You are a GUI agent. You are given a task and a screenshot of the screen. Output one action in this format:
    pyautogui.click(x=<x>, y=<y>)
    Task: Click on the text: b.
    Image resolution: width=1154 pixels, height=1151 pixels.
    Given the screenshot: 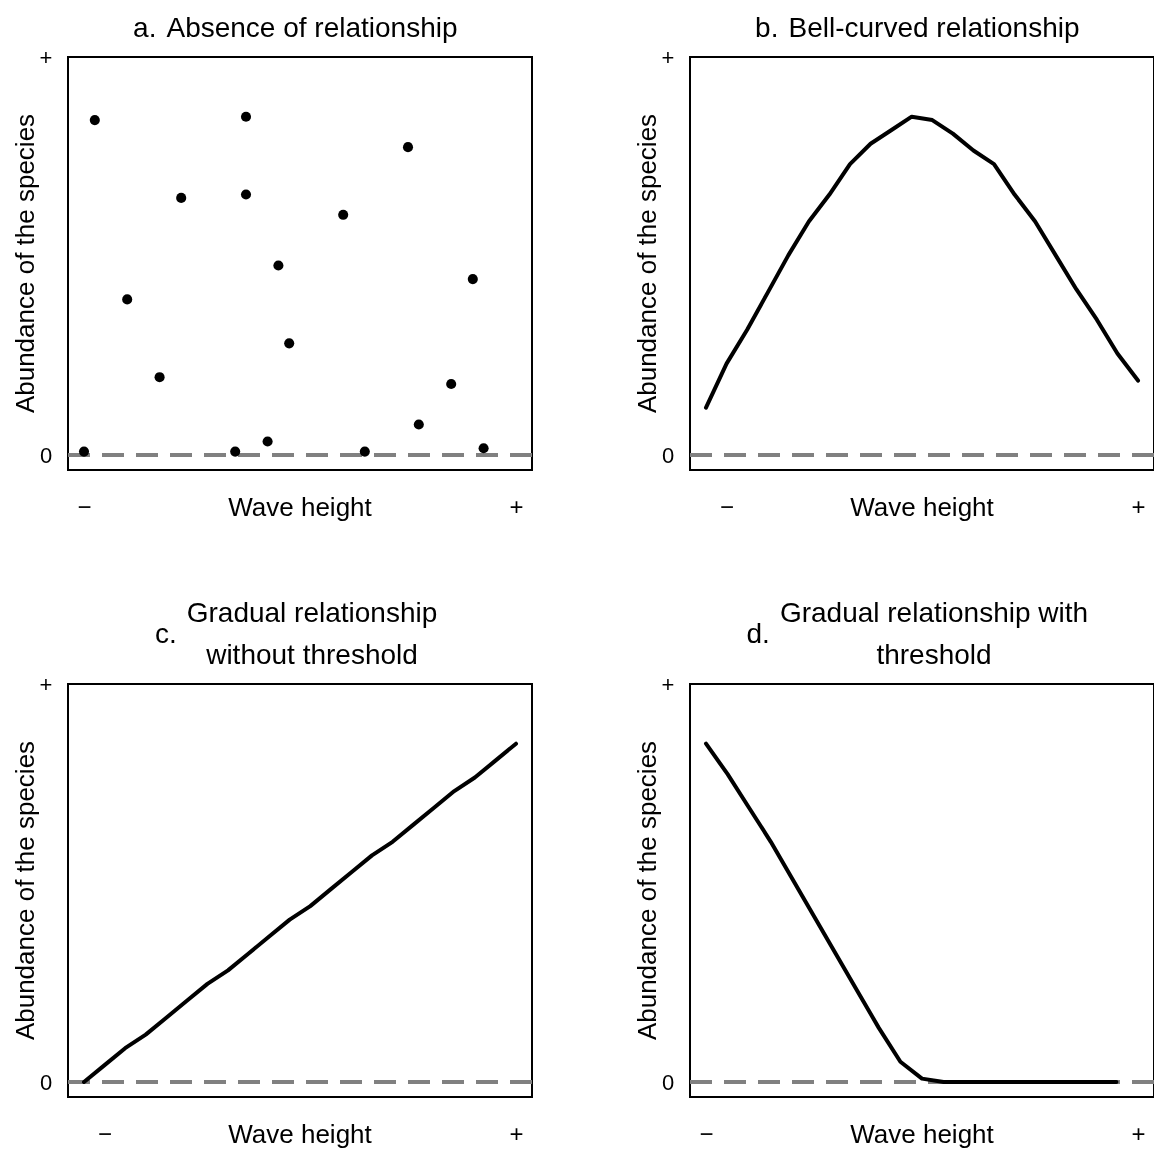 What is the action you would take?
    pyautogui.click(x=767, y=27)
    